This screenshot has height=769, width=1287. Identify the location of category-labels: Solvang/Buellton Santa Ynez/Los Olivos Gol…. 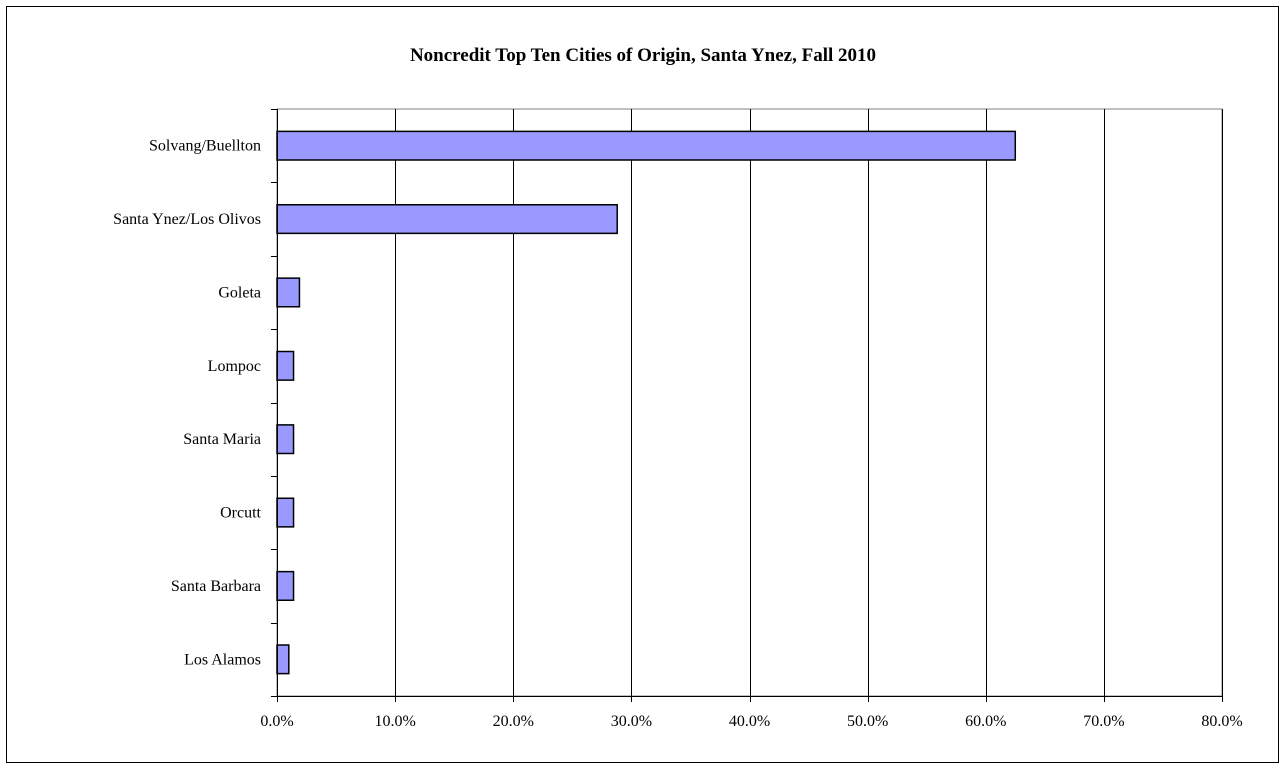
(187, 403).